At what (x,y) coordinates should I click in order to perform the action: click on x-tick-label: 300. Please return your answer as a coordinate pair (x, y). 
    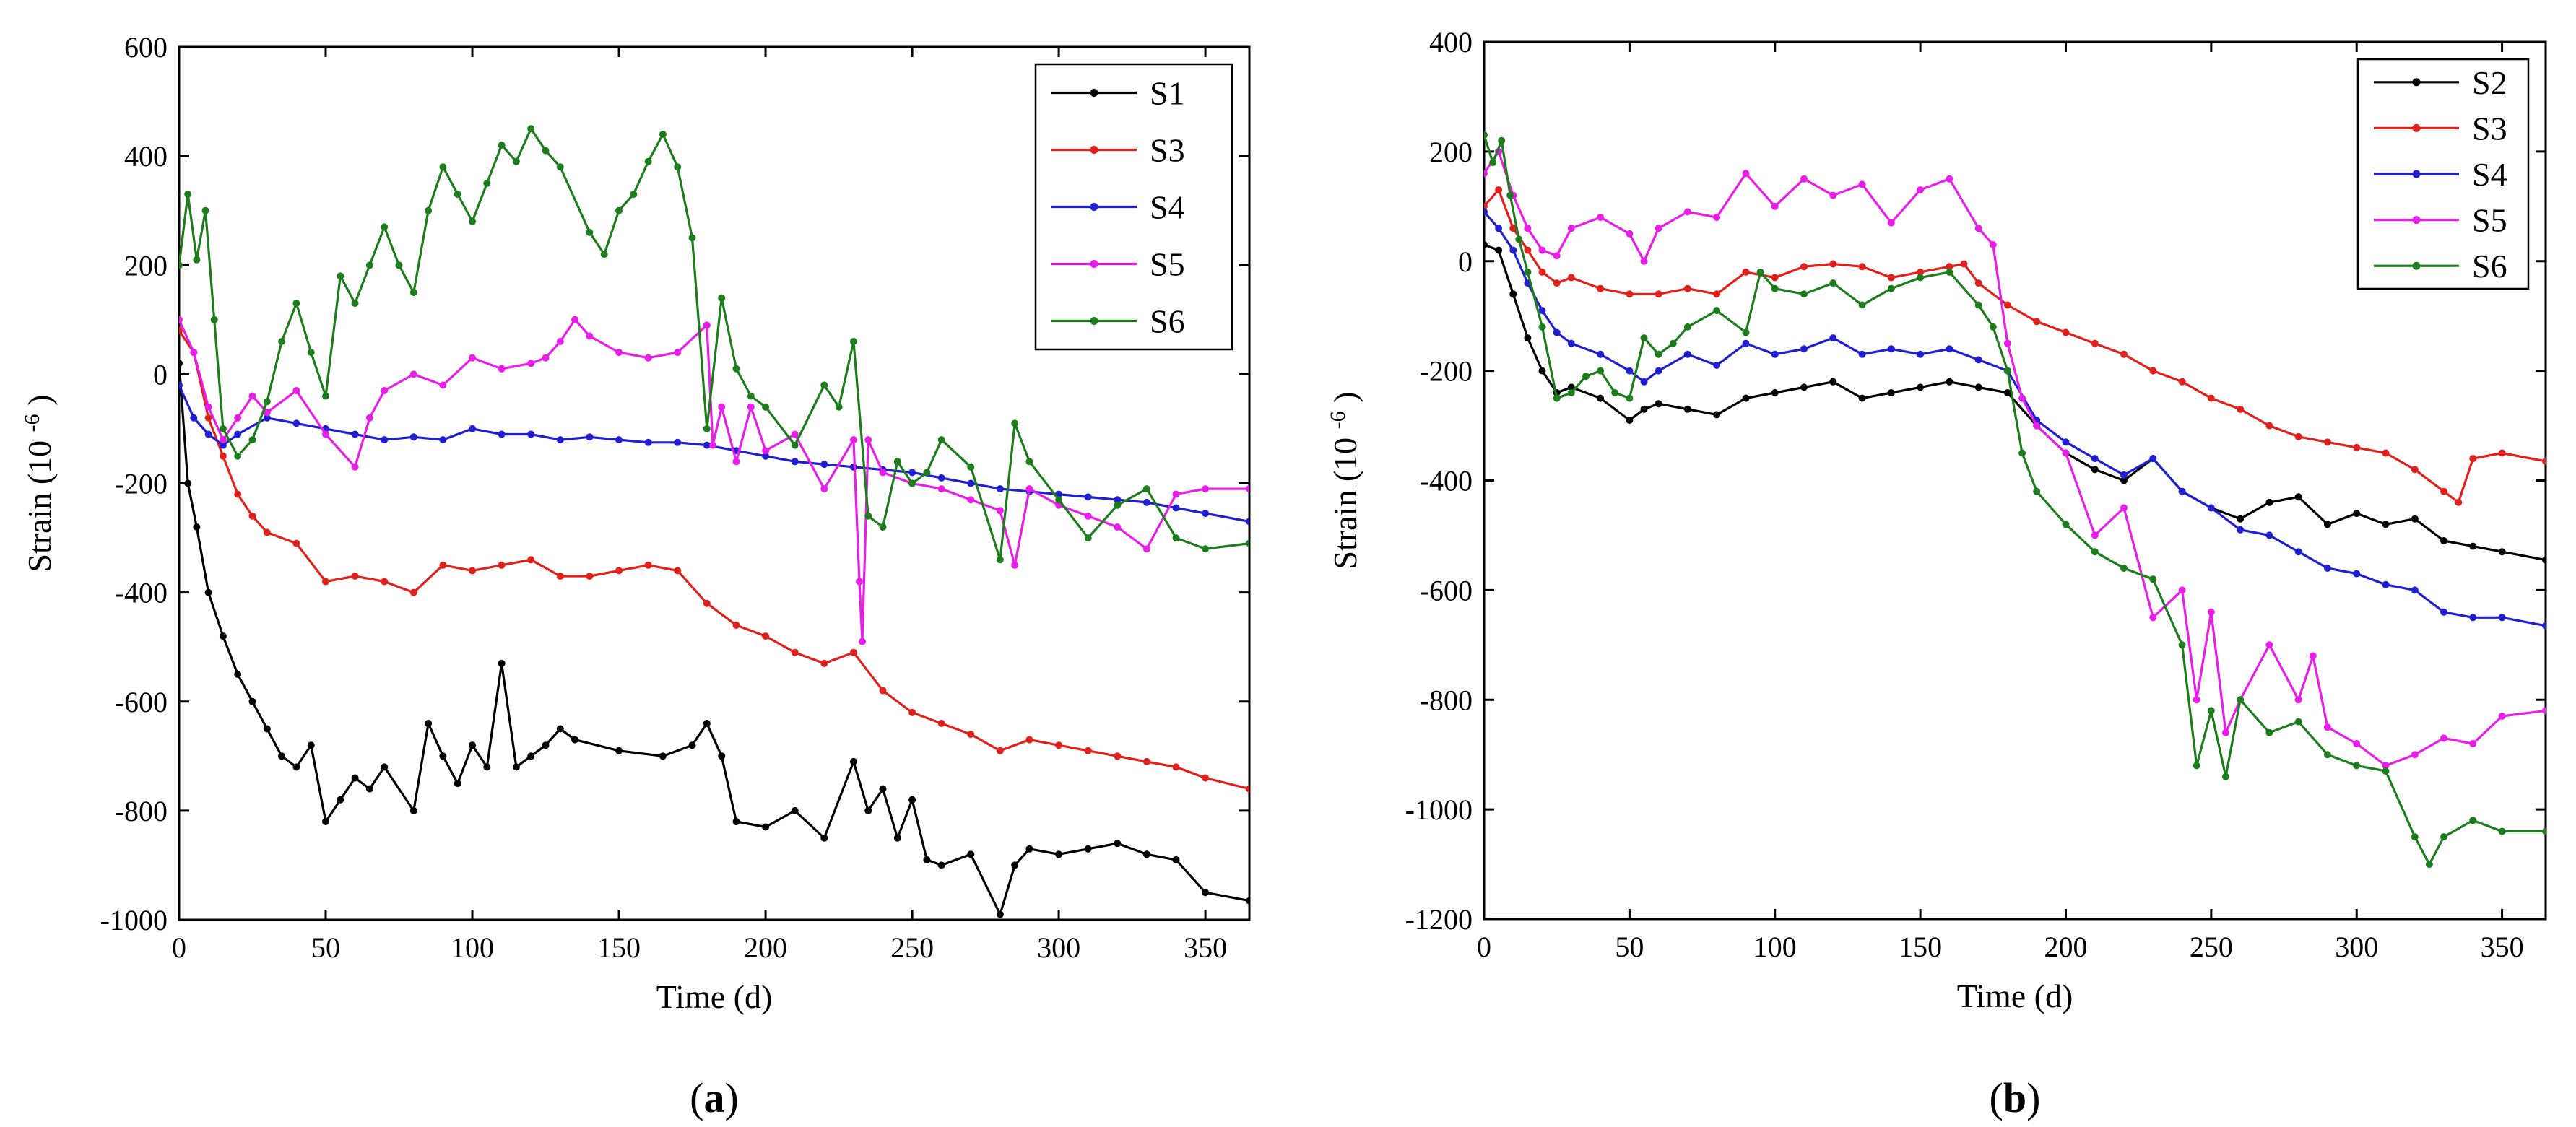
    Looking at the image, I should click on (2356, 947).